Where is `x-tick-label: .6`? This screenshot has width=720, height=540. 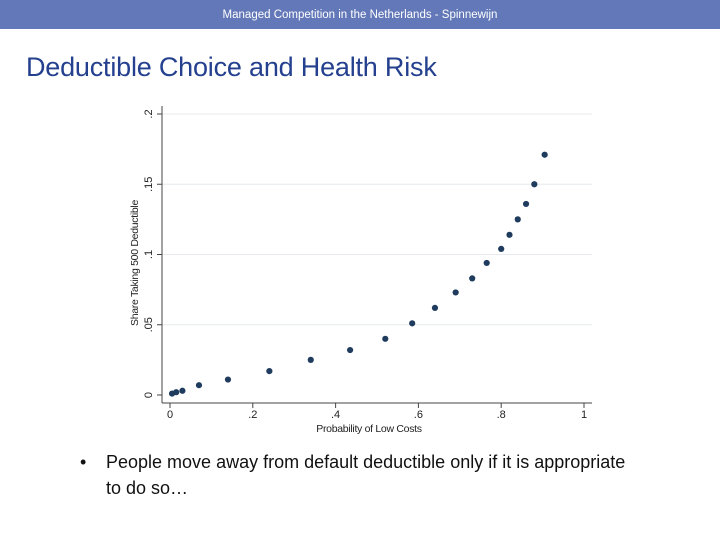 x-tick-label: .6 is located at coordinates (418, 415).